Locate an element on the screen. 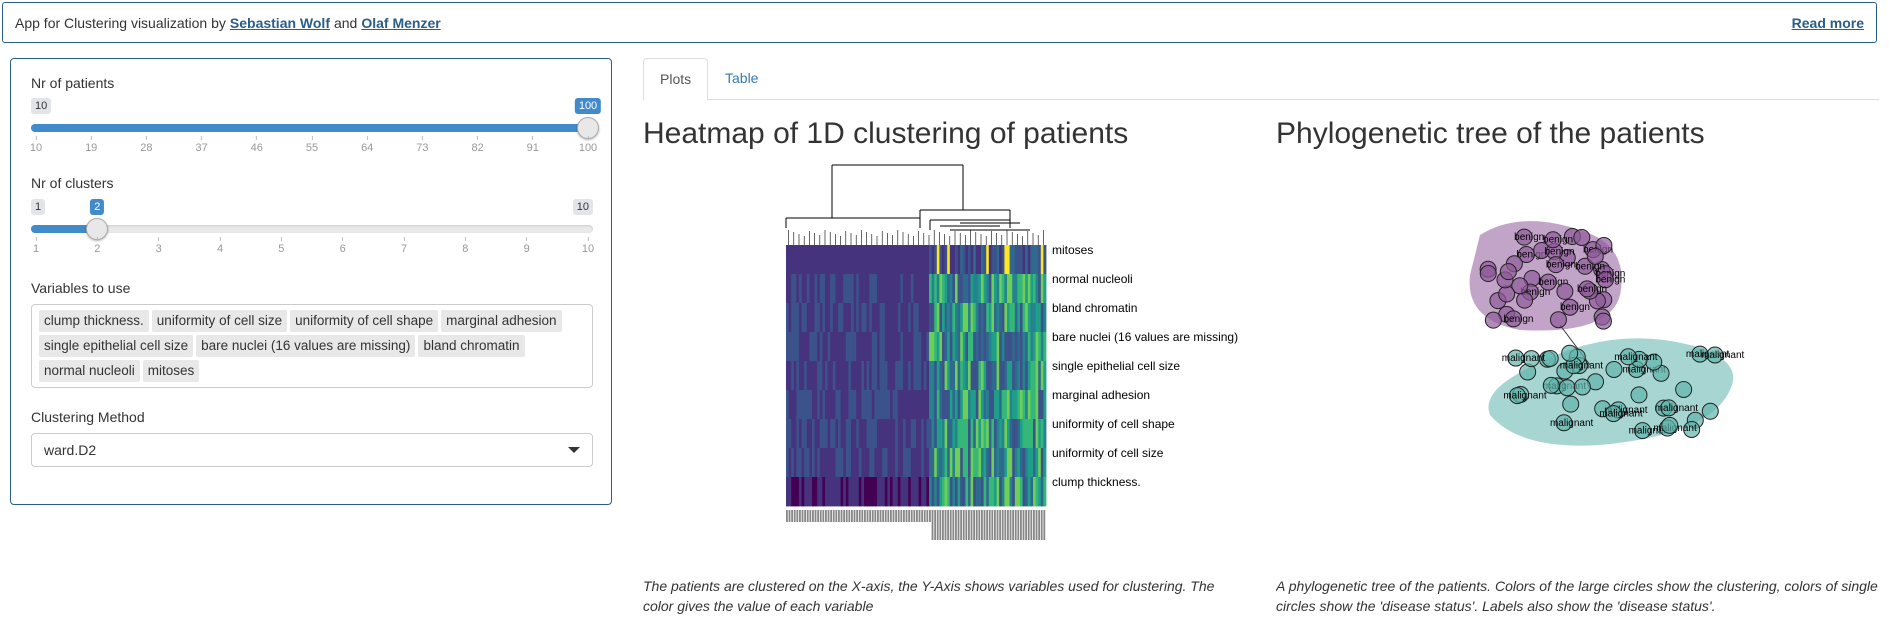  variable-chip: single epithelial cell size is located at coordinates (116, 346).